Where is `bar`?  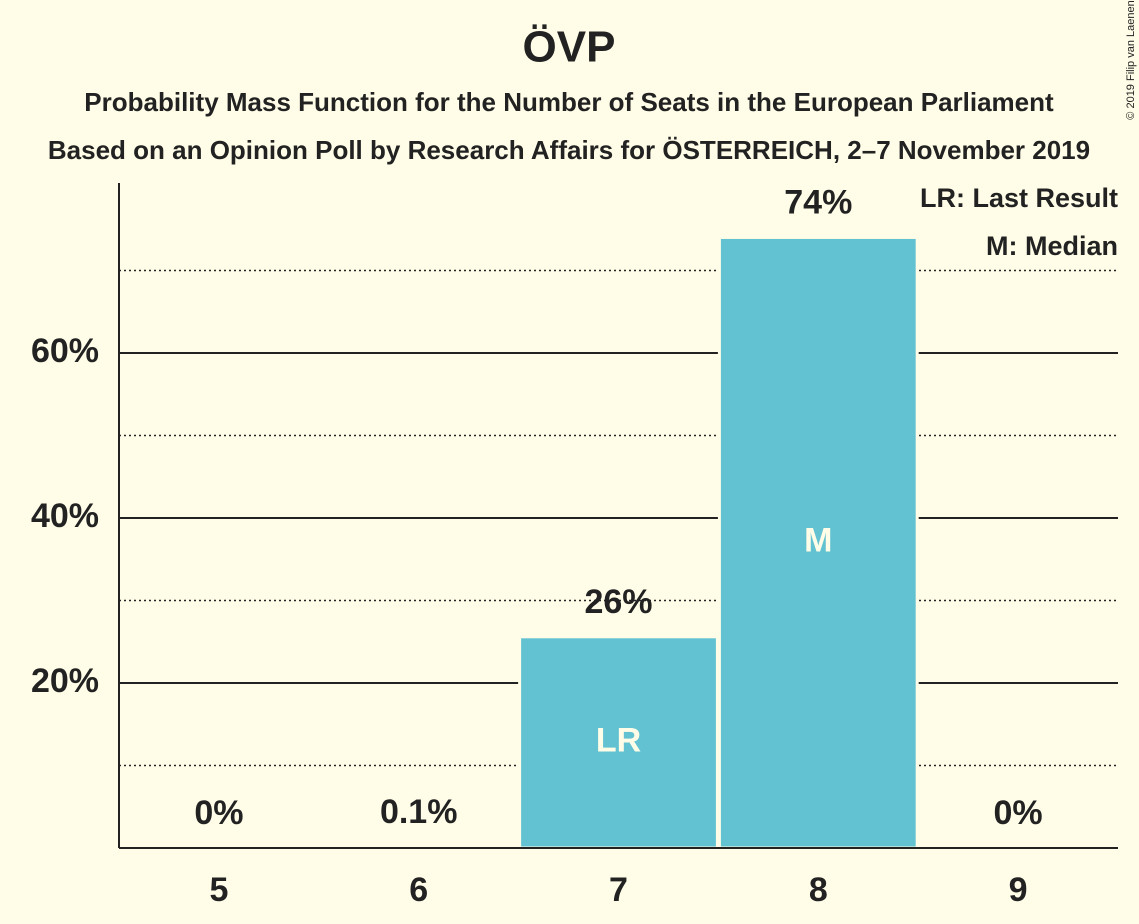 bar is located at coordinates (818, 542).